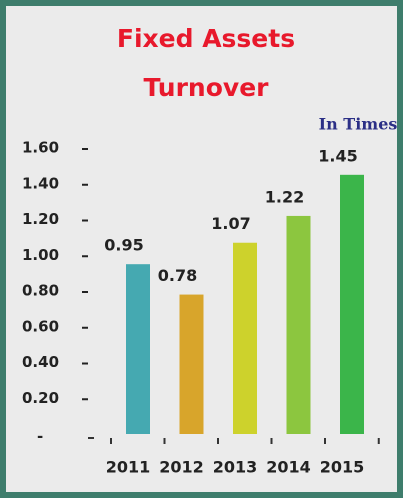  I want to click on x-tick-label: 2015, so click(342, 467).